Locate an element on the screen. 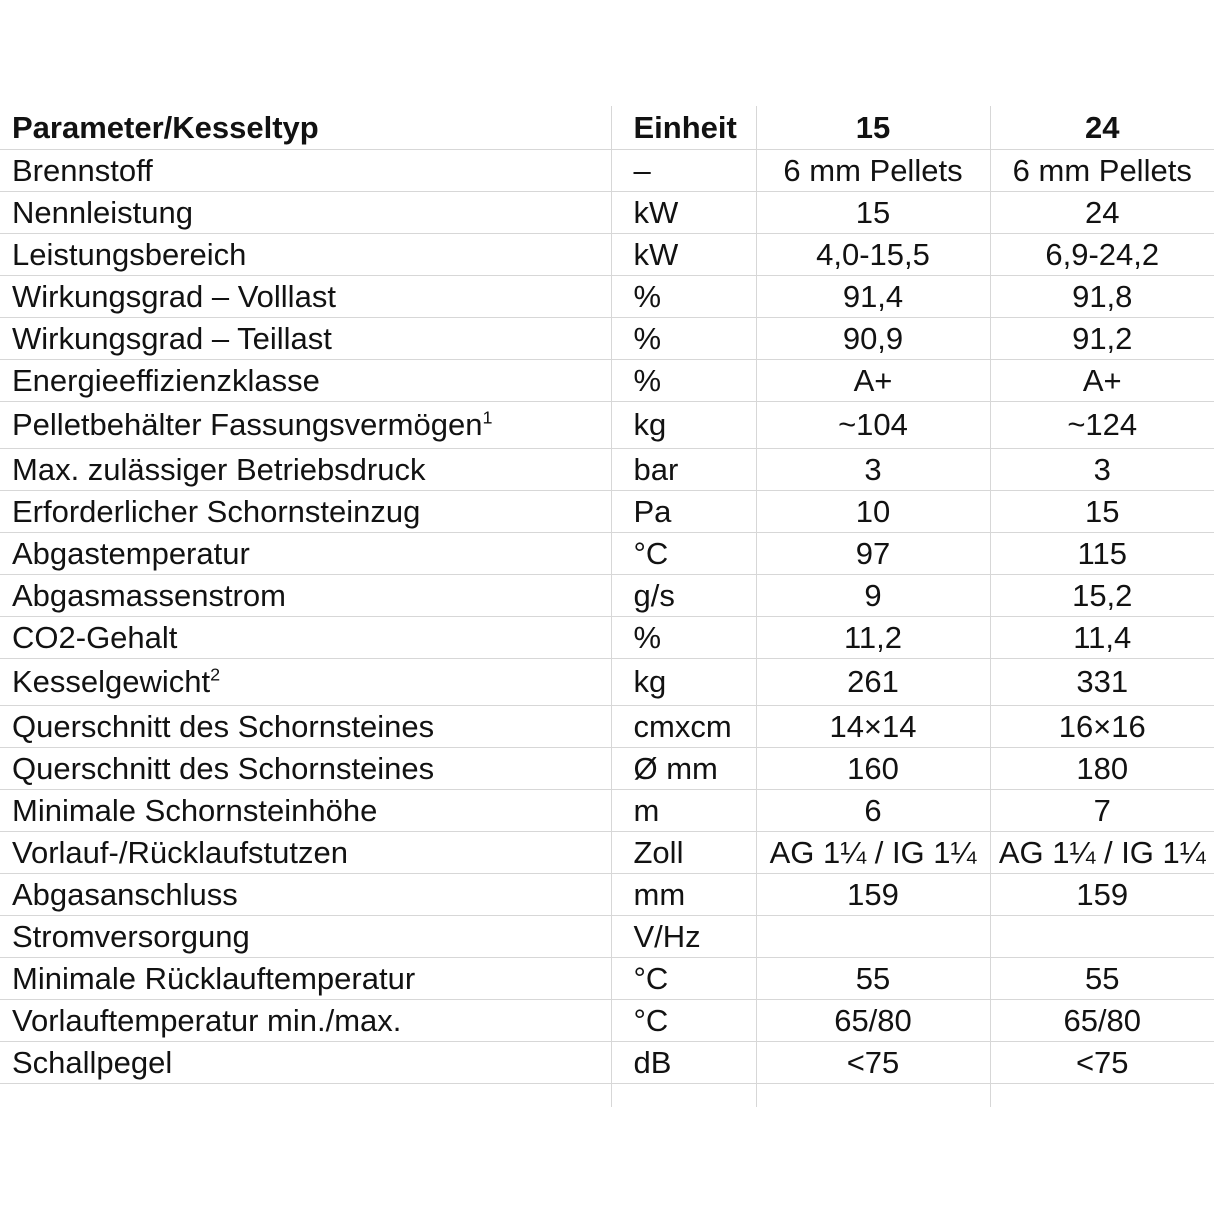 This screenshot has height=1214, width=1214. value-15-cell: ~104 is located at coordinates (872, 425).